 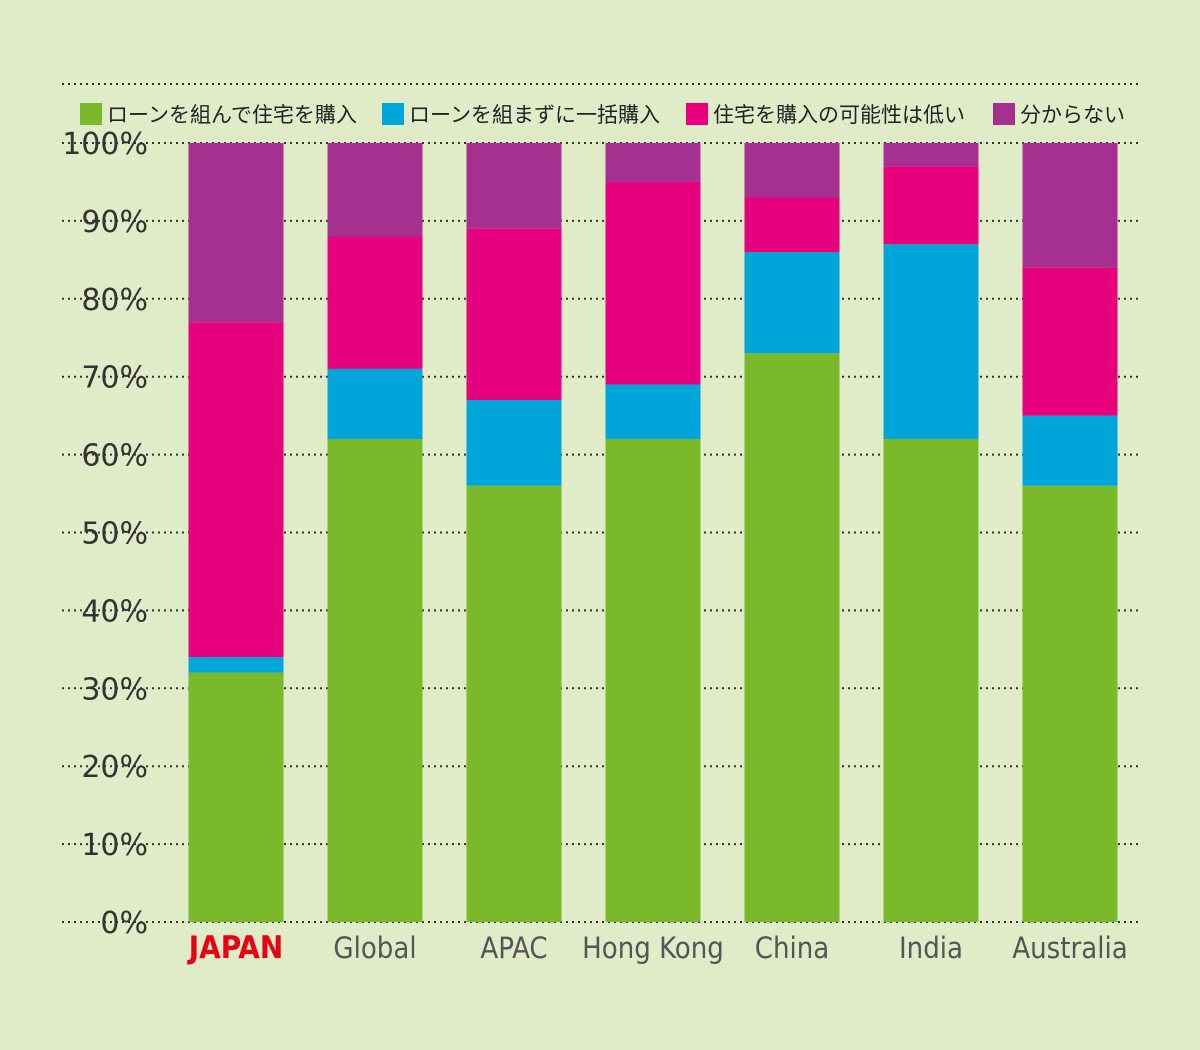 I want to click on y-tick-label: 40%, so click(x=114, y=611).